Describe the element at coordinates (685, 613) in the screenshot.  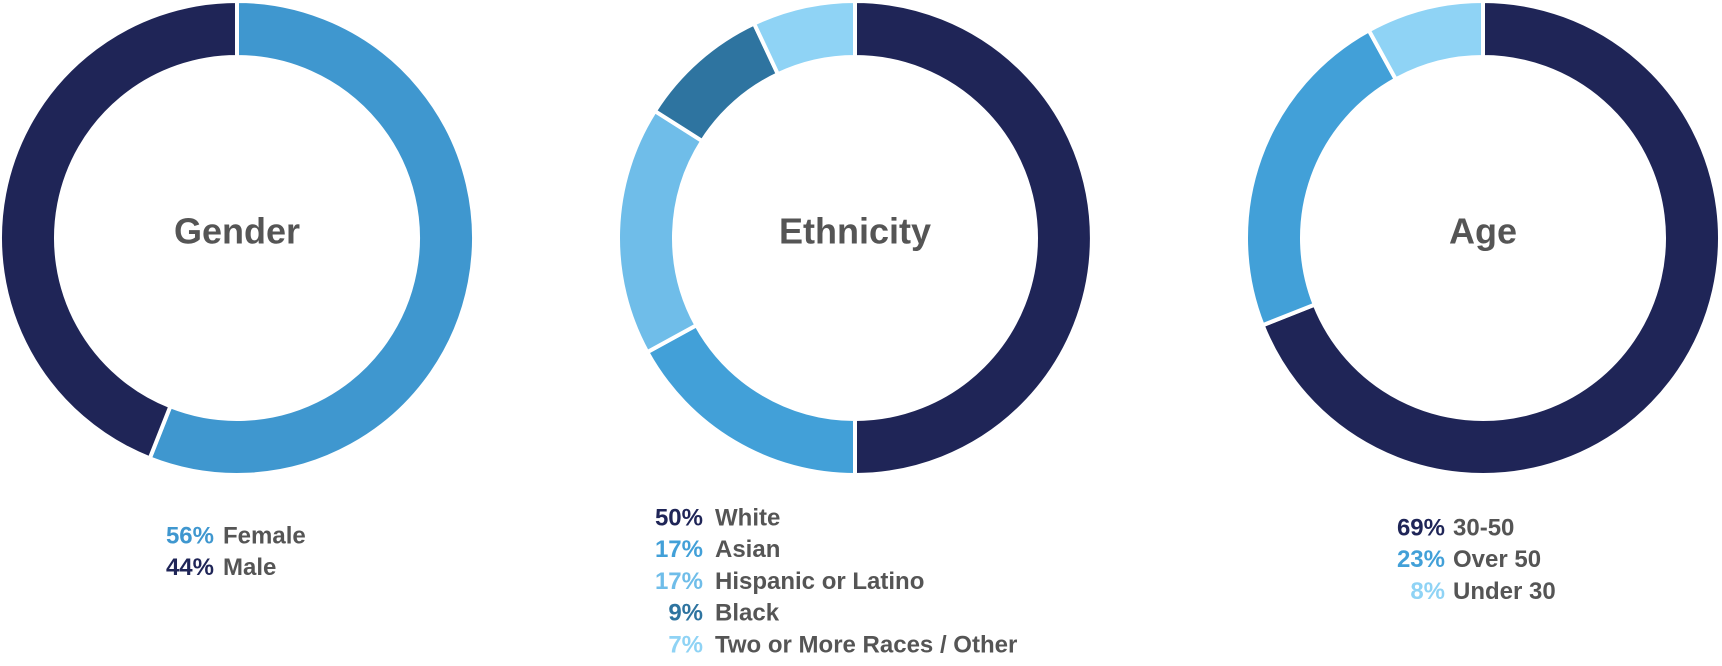
I see `legend-percent: 9%` at that location.